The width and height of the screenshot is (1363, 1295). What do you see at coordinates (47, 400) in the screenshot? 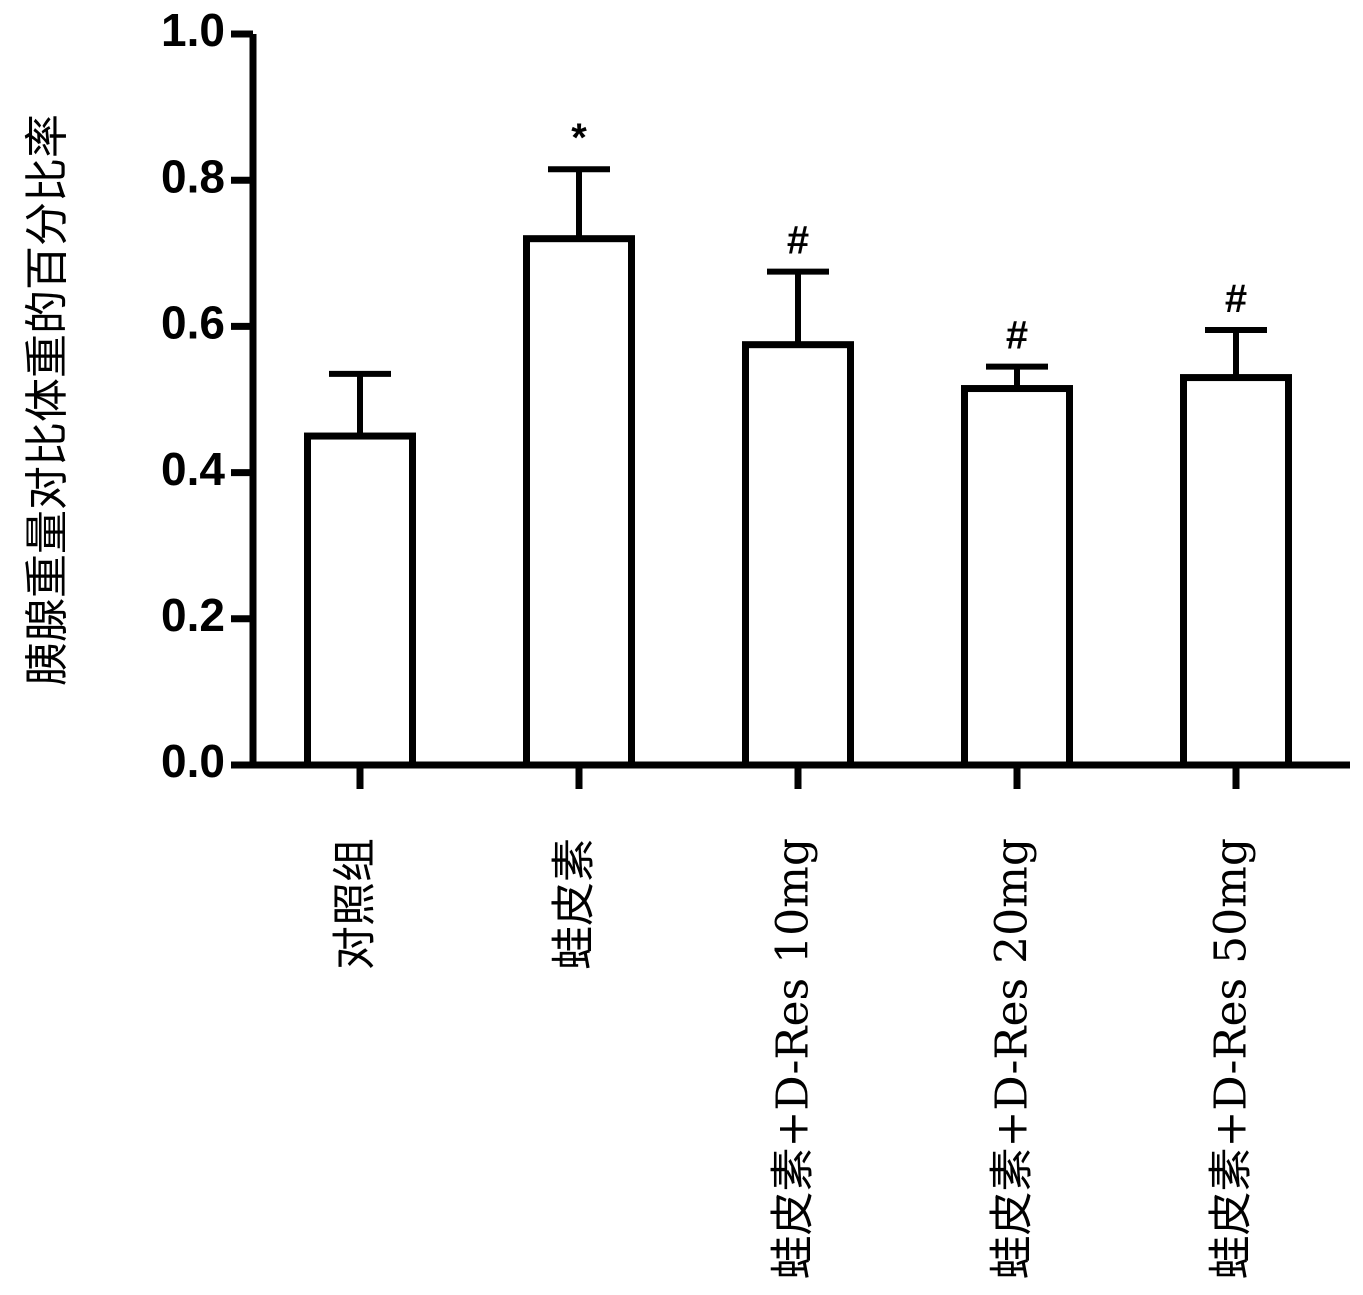
I see `y-axis-title: 胰腺重量对比体重的百分比率` at bounding box center [47, 400].